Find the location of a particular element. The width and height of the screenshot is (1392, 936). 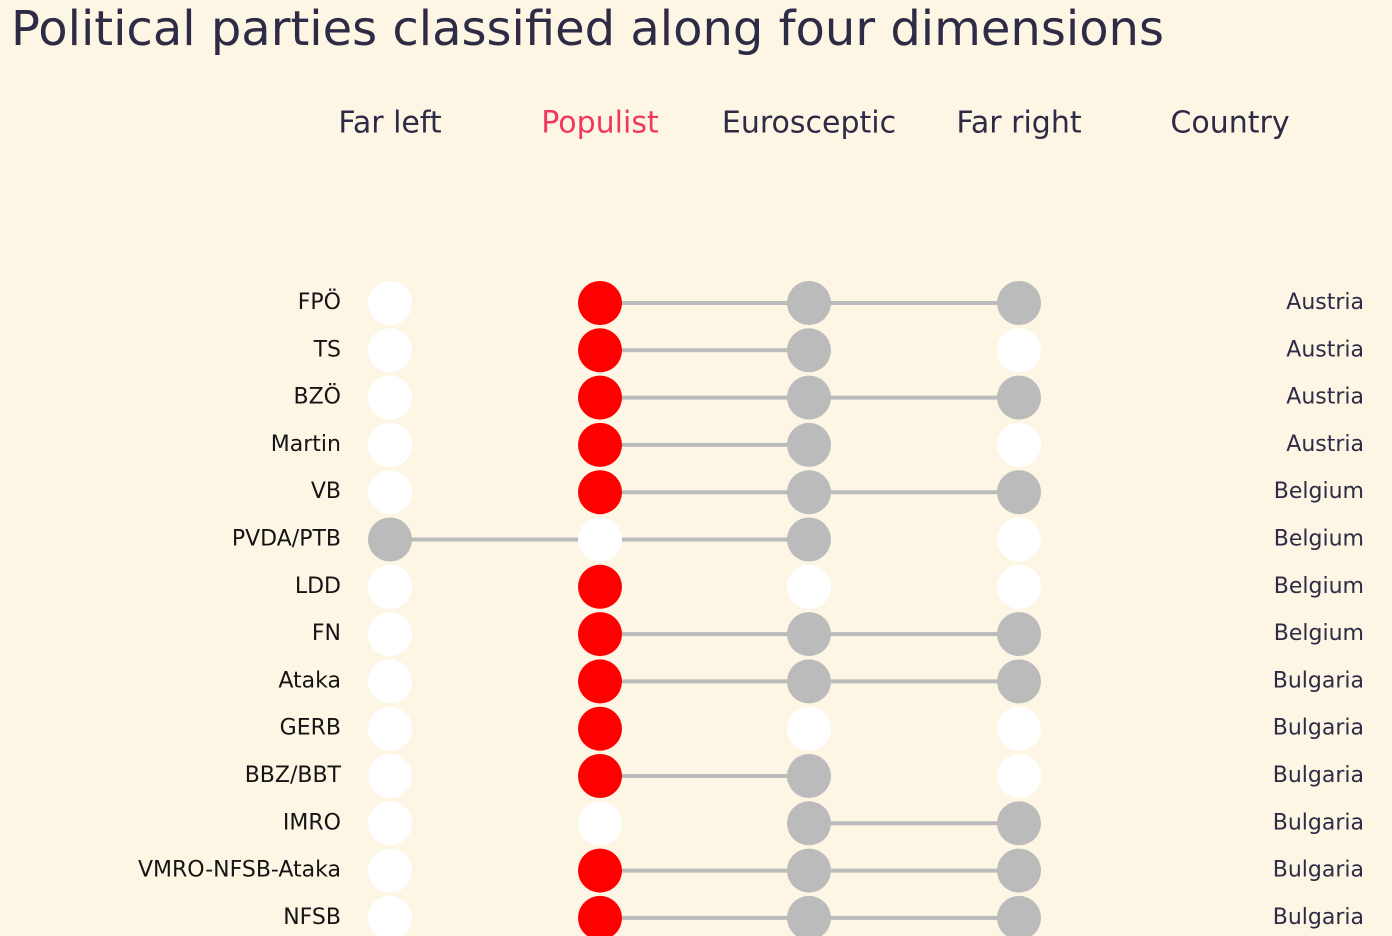

party-row: FPÖ Austria is located at coordinates (831, 303).